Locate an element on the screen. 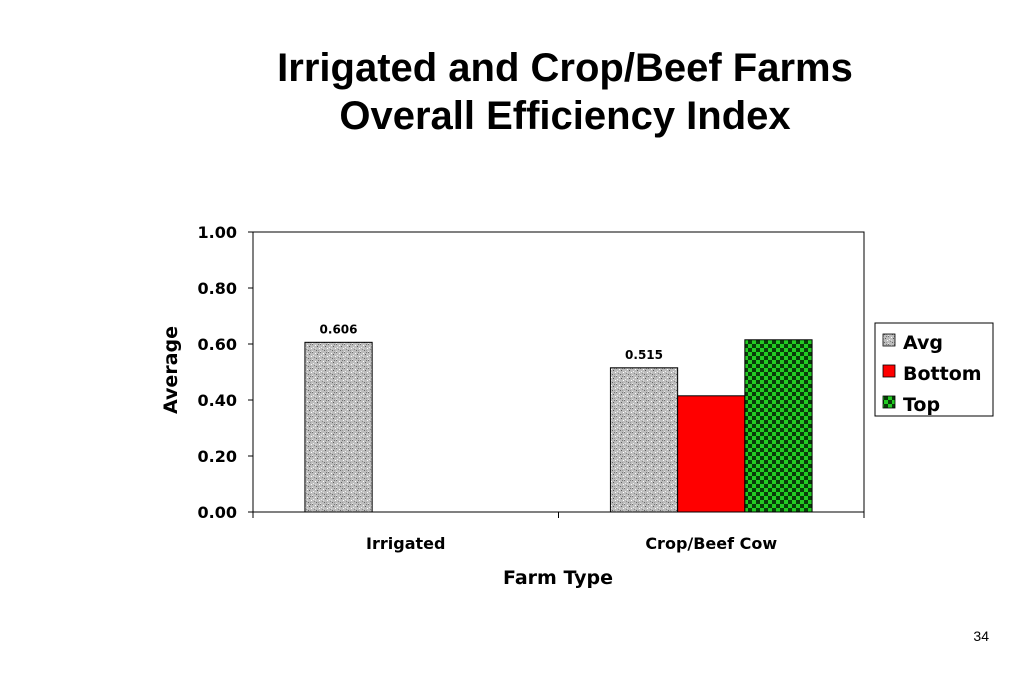  y-axis-title: Average is located at coordinates (171, 370).